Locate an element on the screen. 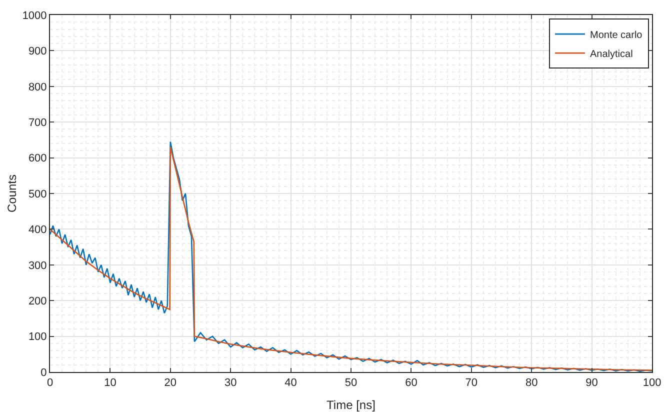  x-axis-title: Time [ns] is located at coordinates (351, 405).